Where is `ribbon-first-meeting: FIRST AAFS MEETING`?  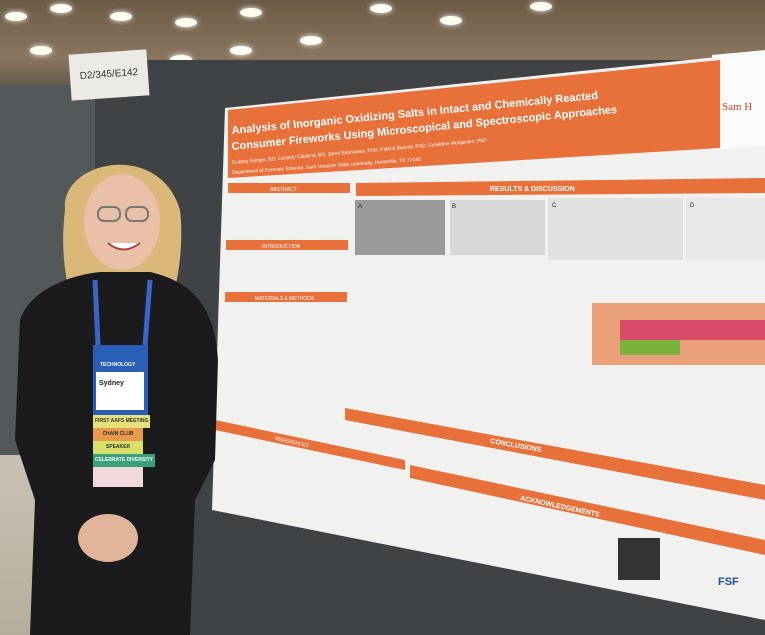 ribbon-first-meeting: FIRST AAFS MEETING is located at coordinates (122, 421).